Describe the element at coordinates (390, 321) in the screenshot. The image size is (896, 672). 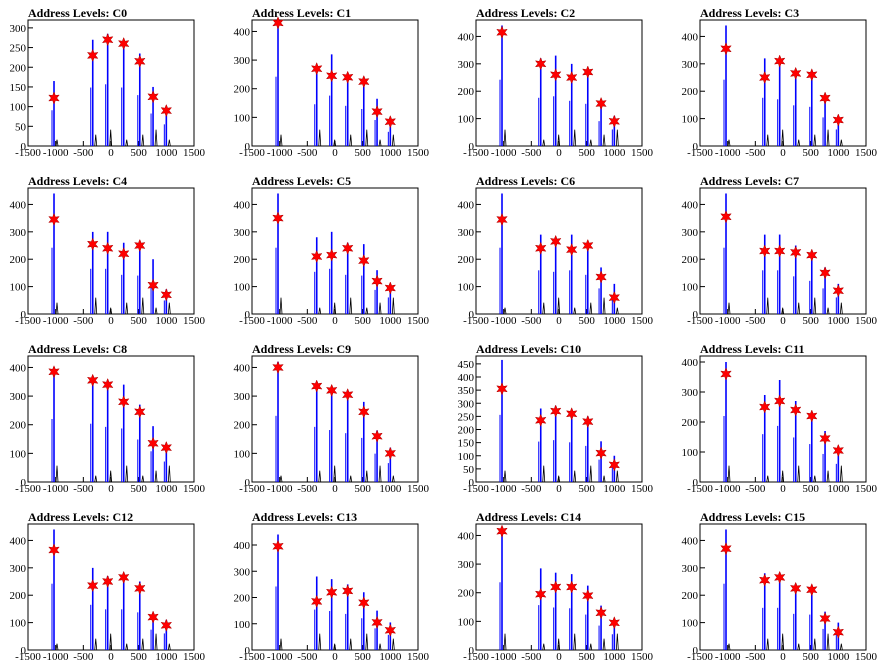
I see `x-tick-label: 1000` at that location.